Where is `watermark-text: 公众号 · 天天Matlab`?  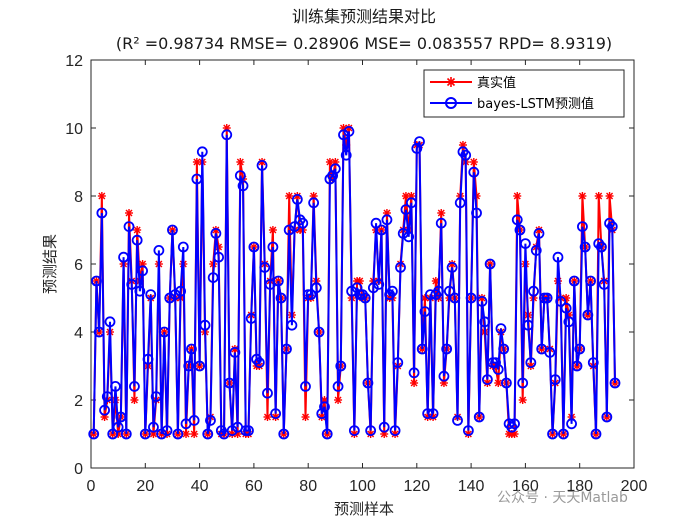
watermark-text: 公众号 · 天天Matlab is located at coordinates (562, 498).